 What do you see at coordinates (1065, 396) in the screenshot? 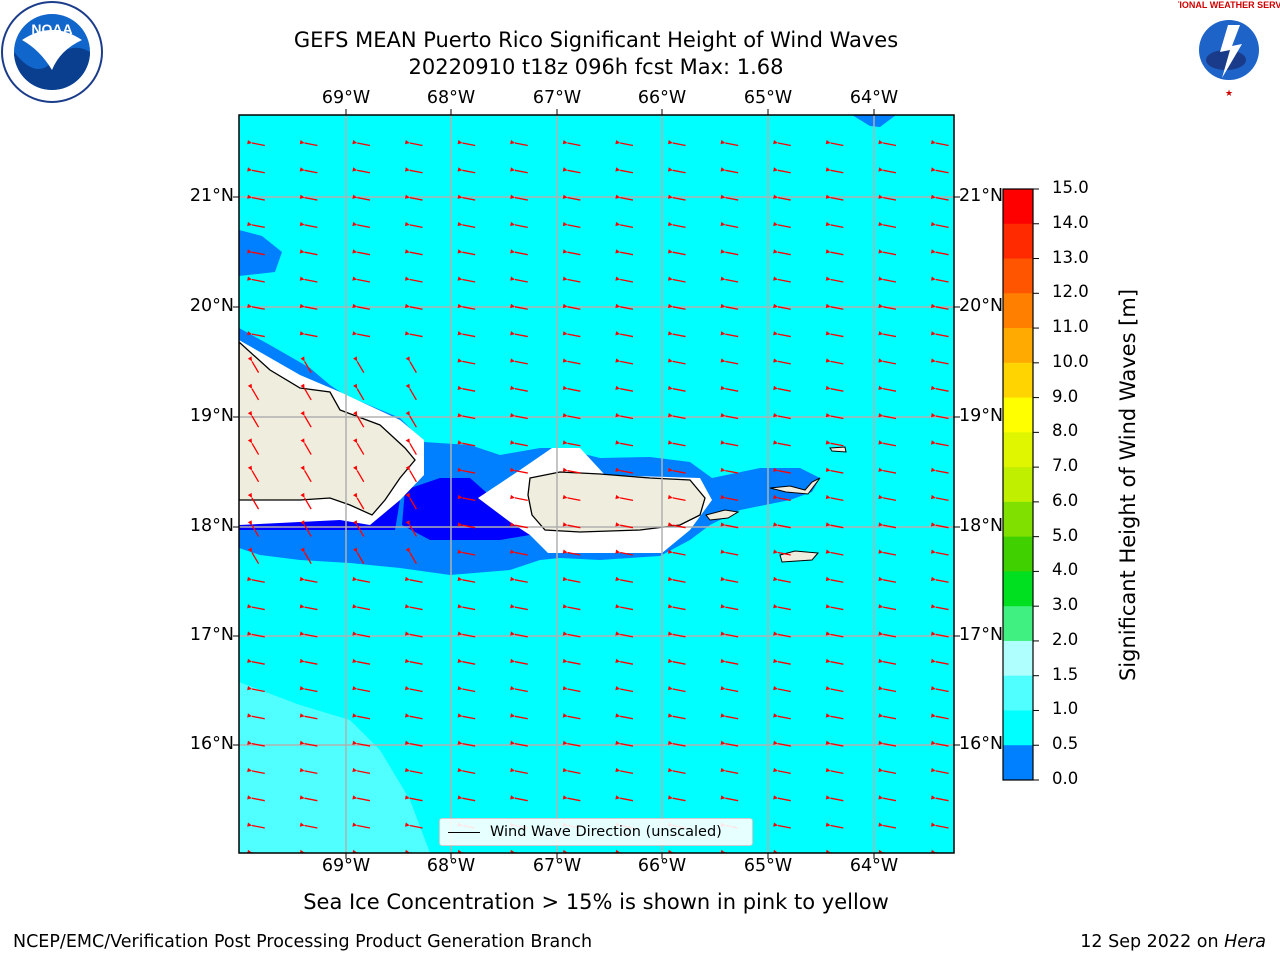
I see `colorbar-tick-label: 9.0` at bounding box center [1065, 396].